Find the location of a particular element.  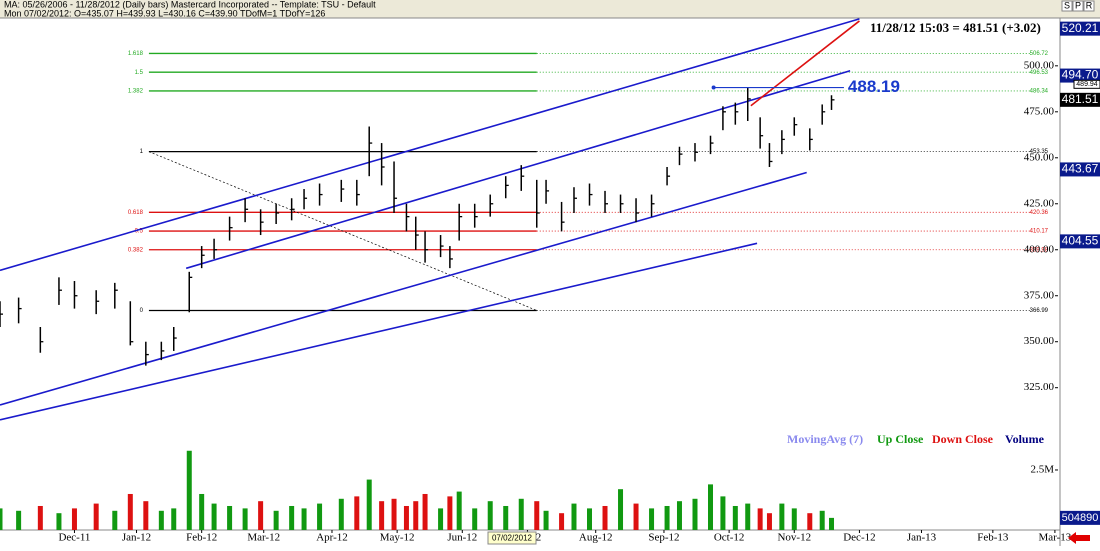

legend-entry: MovingAvg (7) is located at coordinates (825, 439).